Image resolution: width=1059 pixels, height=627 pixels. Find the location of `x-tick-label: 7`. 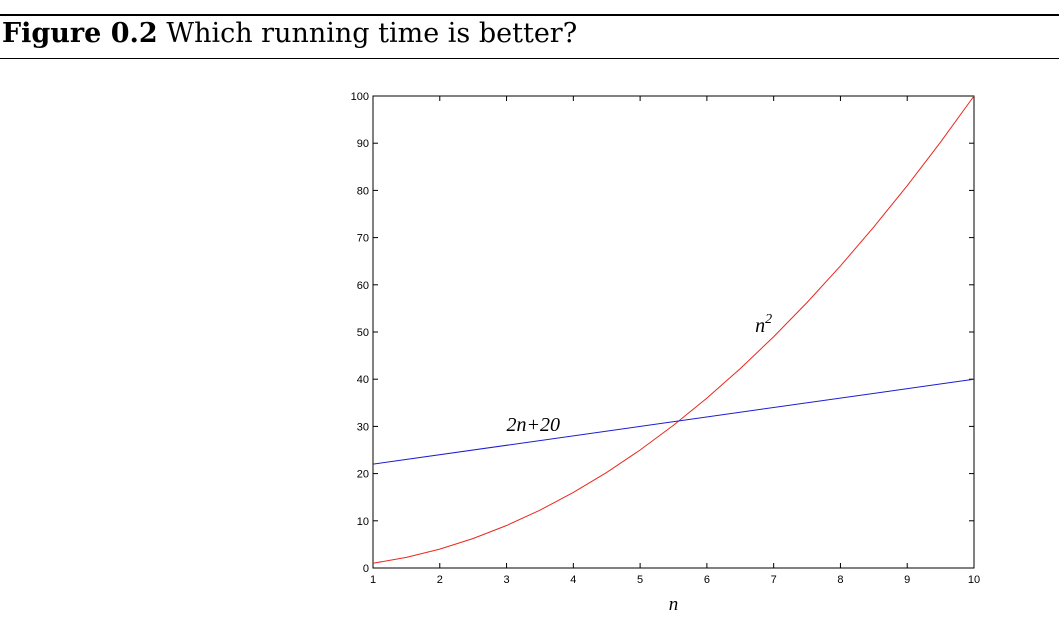

x-tick-label: 7 is located at coordinates (774, 580).